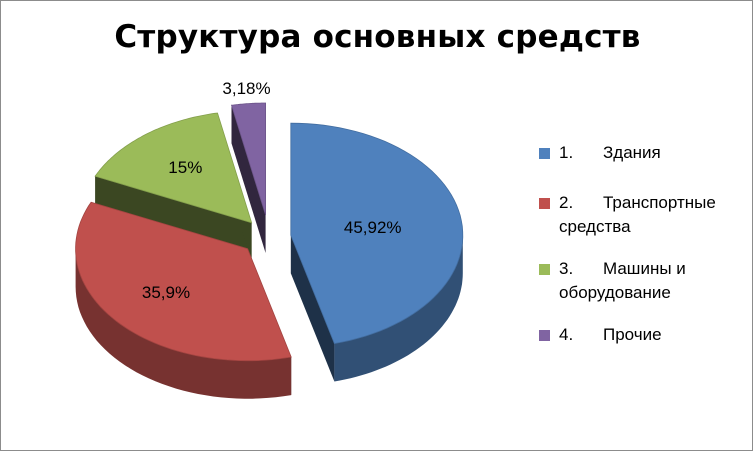 The height and width of the screenshot is (452, 753). I want to click on pie-slice-side-buildings, so click(398, 308).